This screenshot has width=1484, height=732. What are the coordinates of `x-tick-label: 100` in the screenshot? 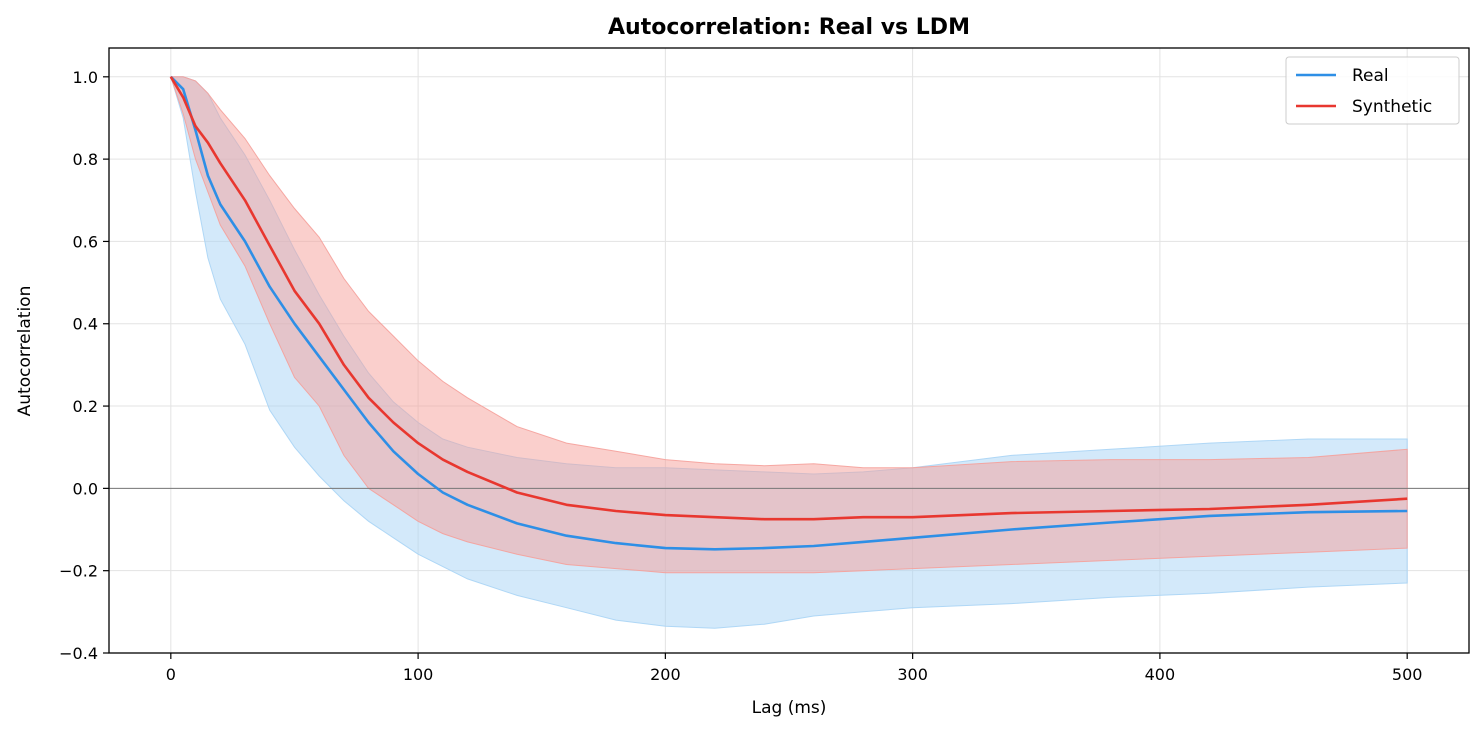 It's located at (418, 674).